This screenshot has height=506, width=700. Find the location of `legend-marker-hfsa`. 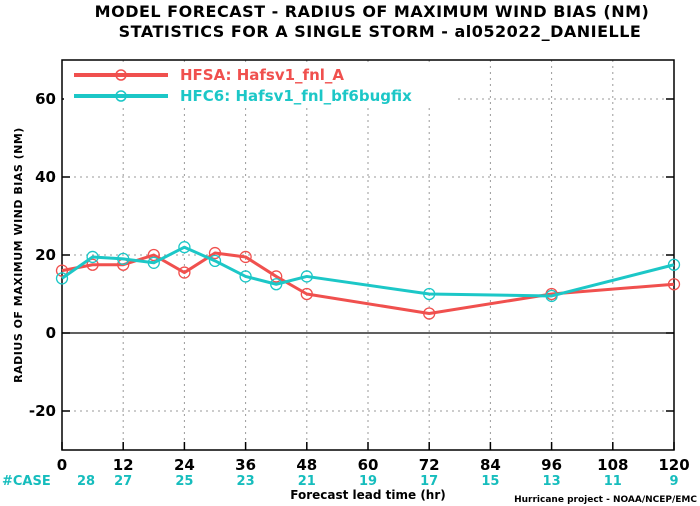

legend-marker-hfsa is located at coordinates (121, 75).